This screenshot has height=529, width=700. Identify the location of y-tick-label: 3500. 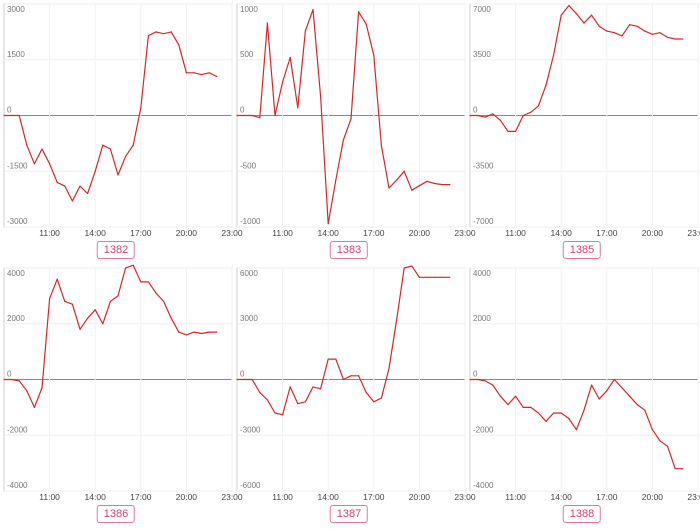
(482, 54).